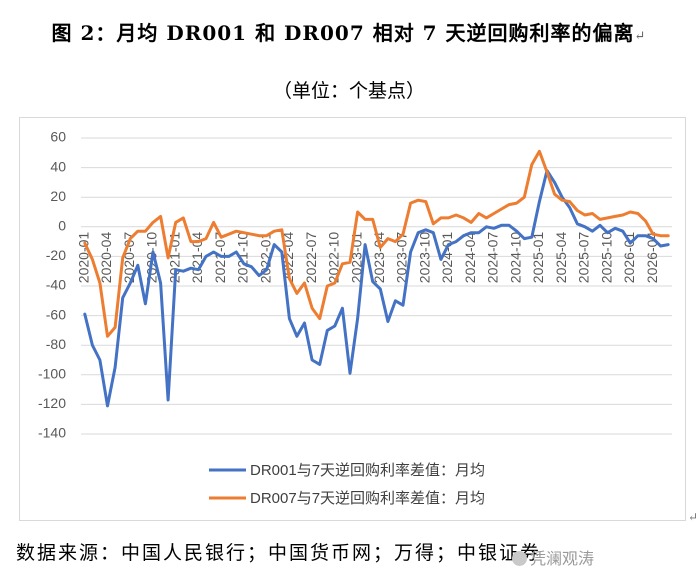 The image size is (698, 584). Describe the element at coordinates (129, 258) in the screenshot. I see `x-tick-label: 2020-07` at that location.